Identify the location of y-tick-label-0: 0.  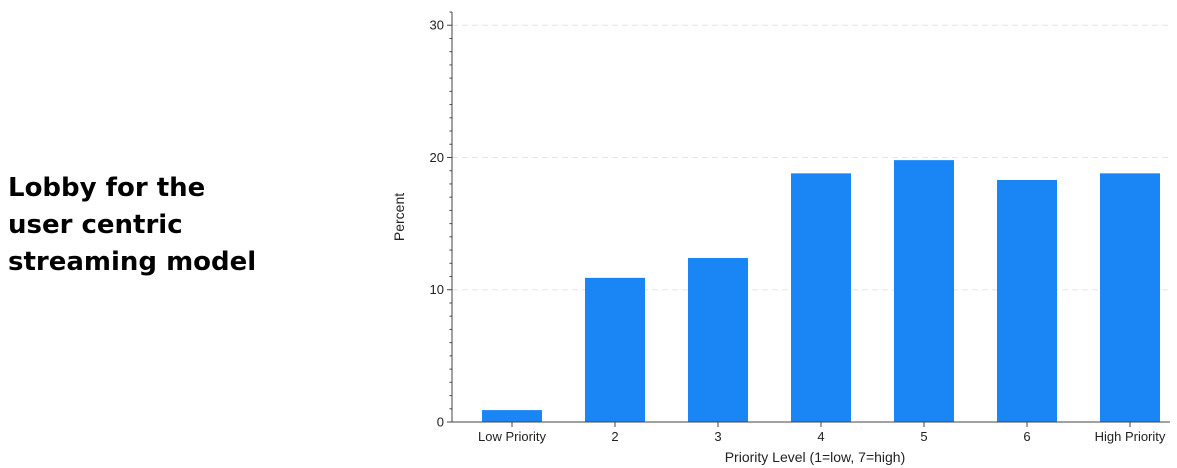
(440, 422).